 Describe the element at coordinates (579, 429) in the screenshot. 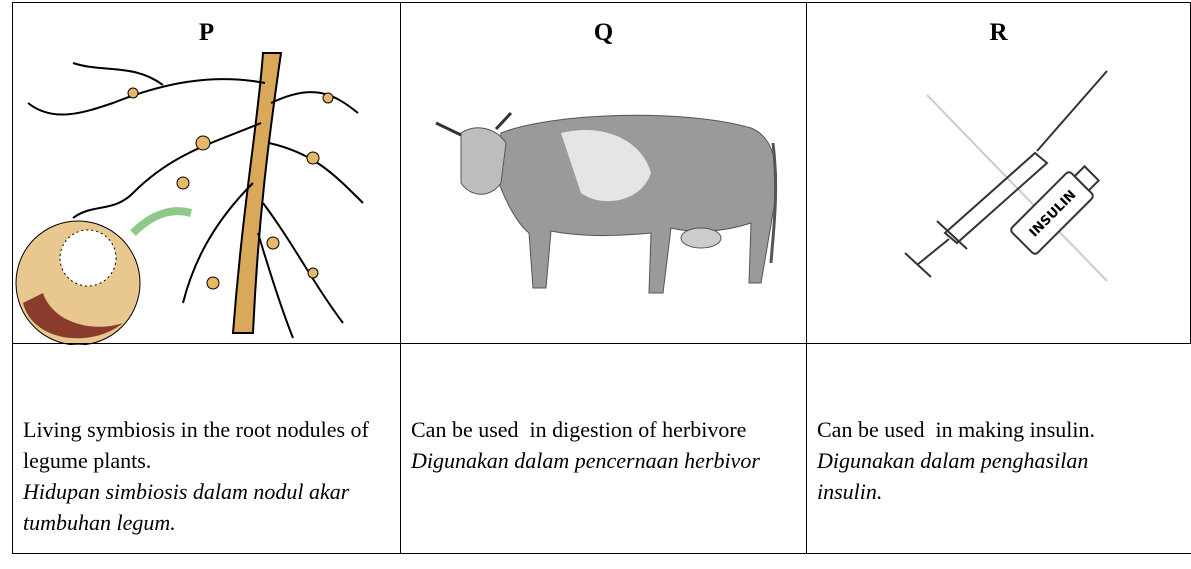

I see `english-text: Can be used in digestion of herbivore` at that location.